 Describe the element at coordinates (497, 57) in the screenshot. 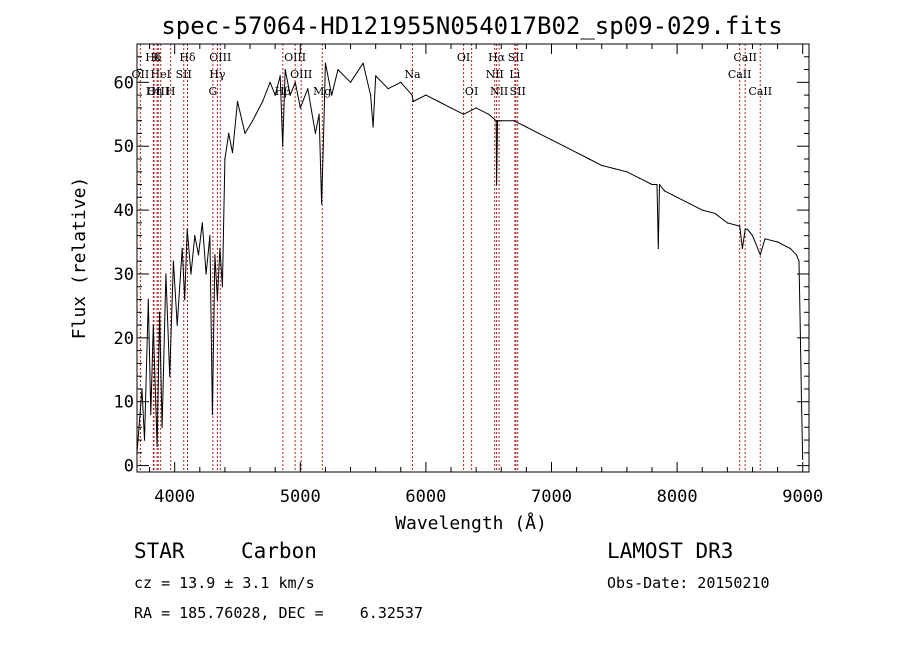

I see `marker-label-19: Hα` at that location.